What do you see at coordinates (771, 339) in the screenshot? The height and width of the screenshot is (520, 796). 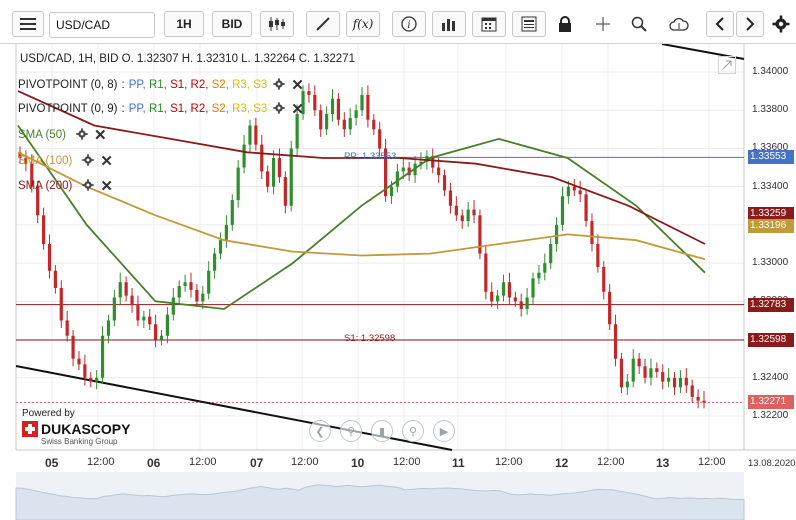 I see `price-tag: 1.32598` at bounding box center [771, 339].